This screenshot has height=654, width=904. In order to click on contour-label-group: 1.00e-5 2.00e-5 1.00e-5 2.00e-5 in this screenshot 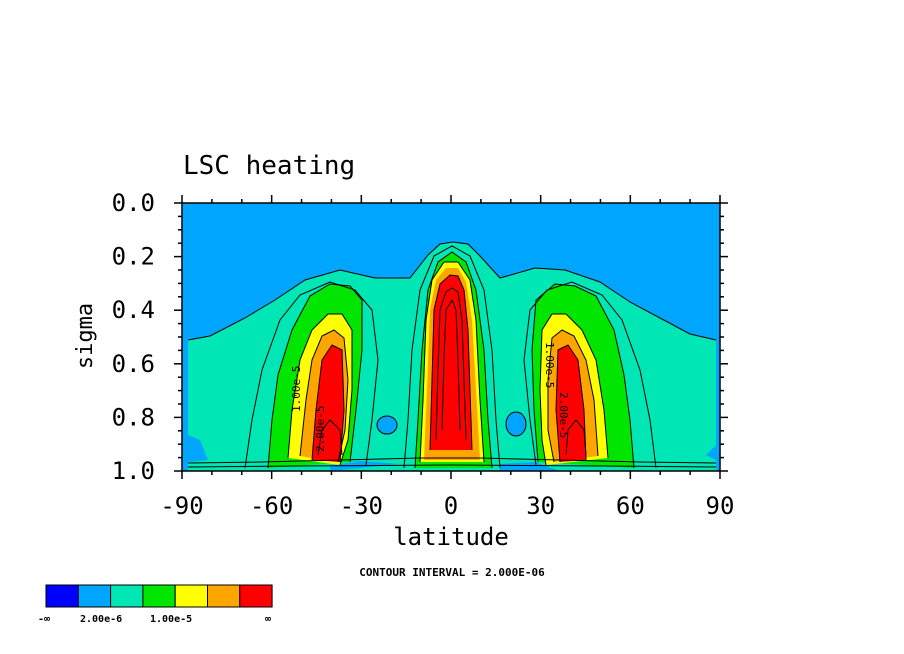, I will do `click(430, 397)`.